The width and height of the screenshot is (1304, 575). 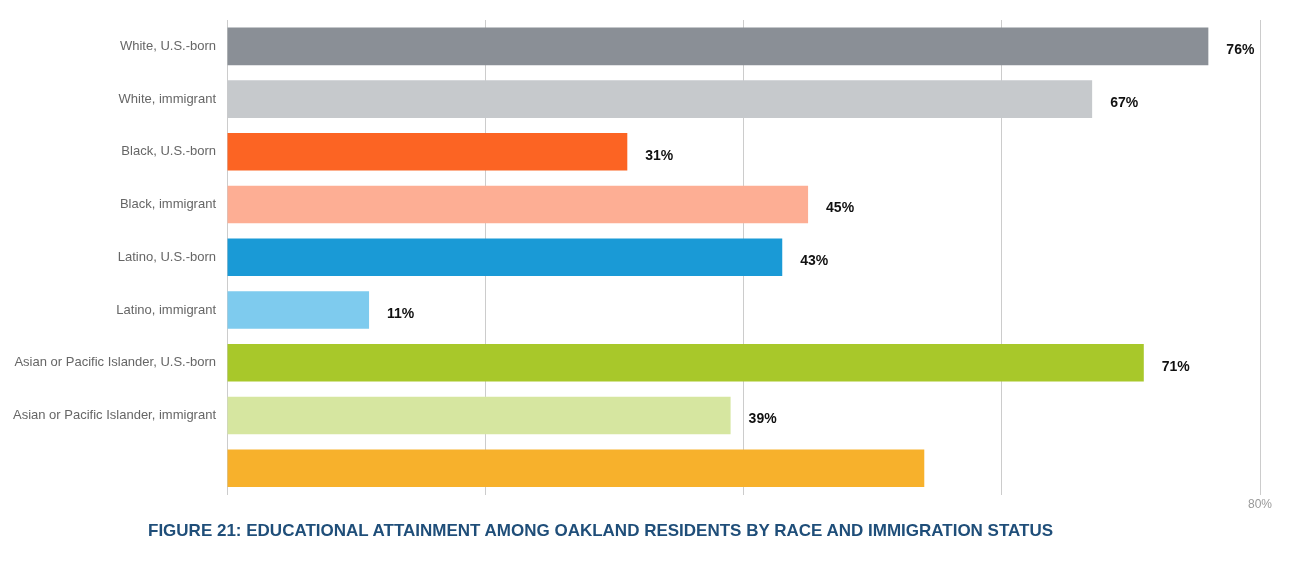 What do you see at coordinates (168, 204) in the screenshot?
I see `y-tick-label: Black, immigrant` at bounding box center [168, 204].